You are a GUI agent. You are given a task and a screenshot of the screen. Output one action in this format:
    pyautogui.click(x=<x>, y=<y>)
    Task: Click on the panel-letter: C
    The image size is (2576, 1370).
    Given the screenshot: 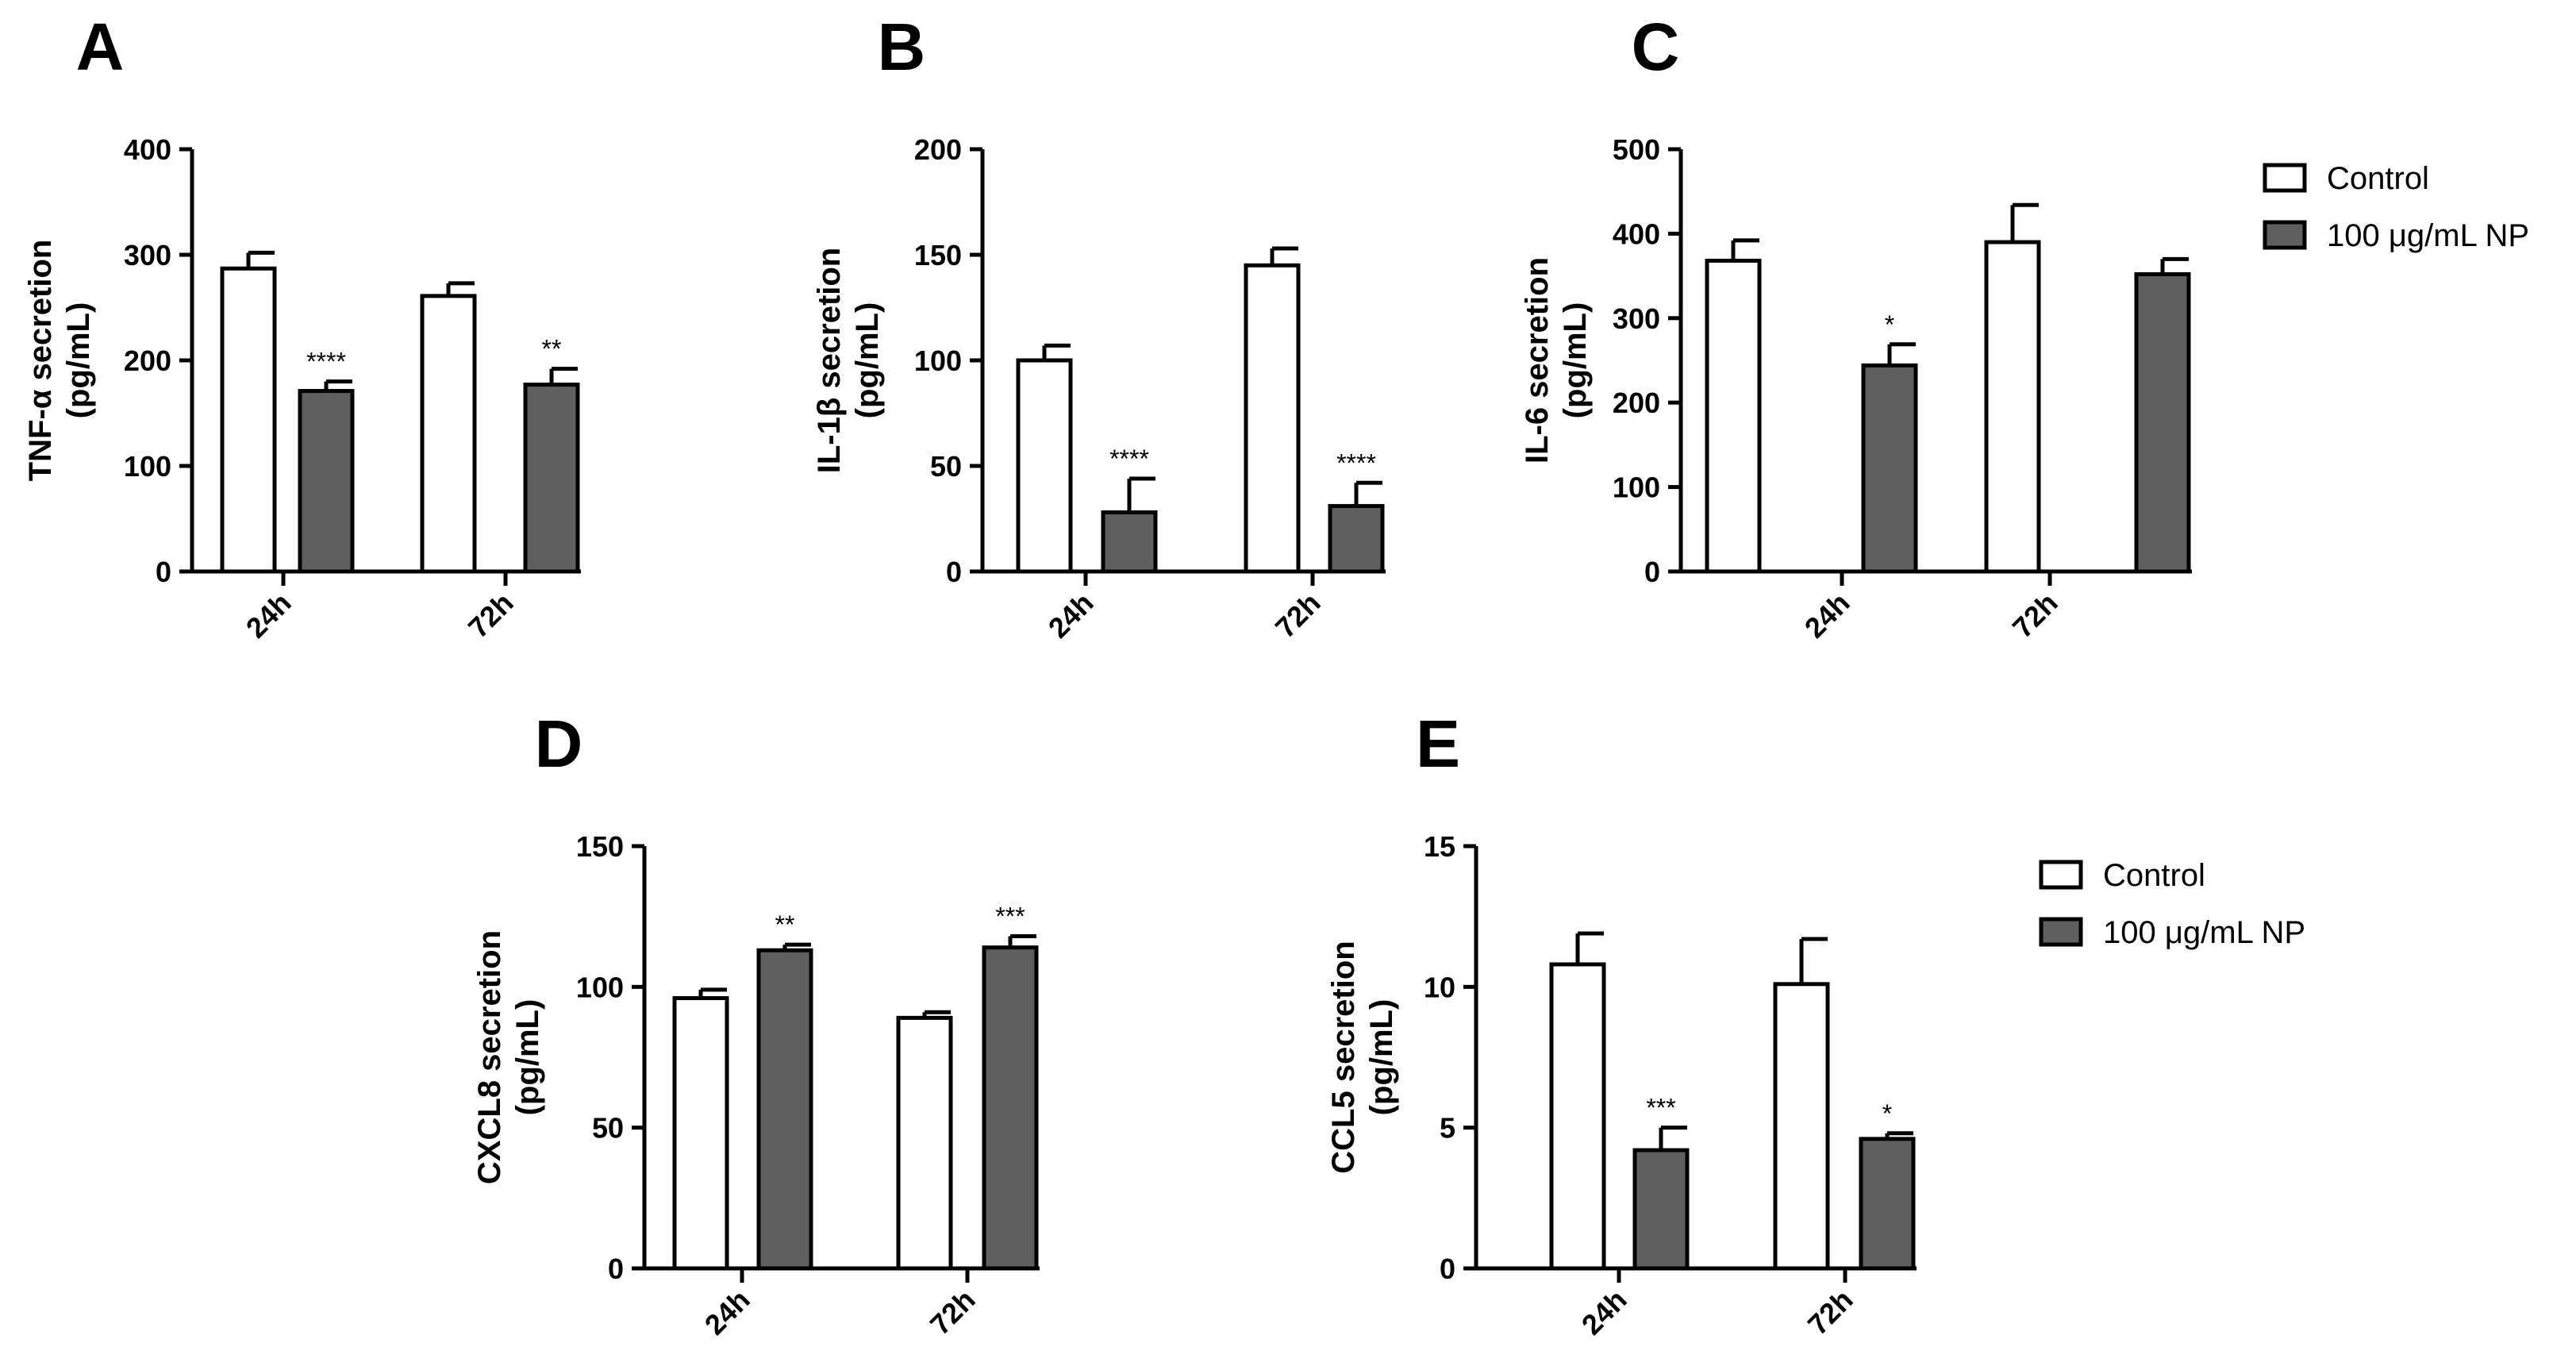 What is the action you would take?
    pyautogui.click(x=1656, y=47)
    